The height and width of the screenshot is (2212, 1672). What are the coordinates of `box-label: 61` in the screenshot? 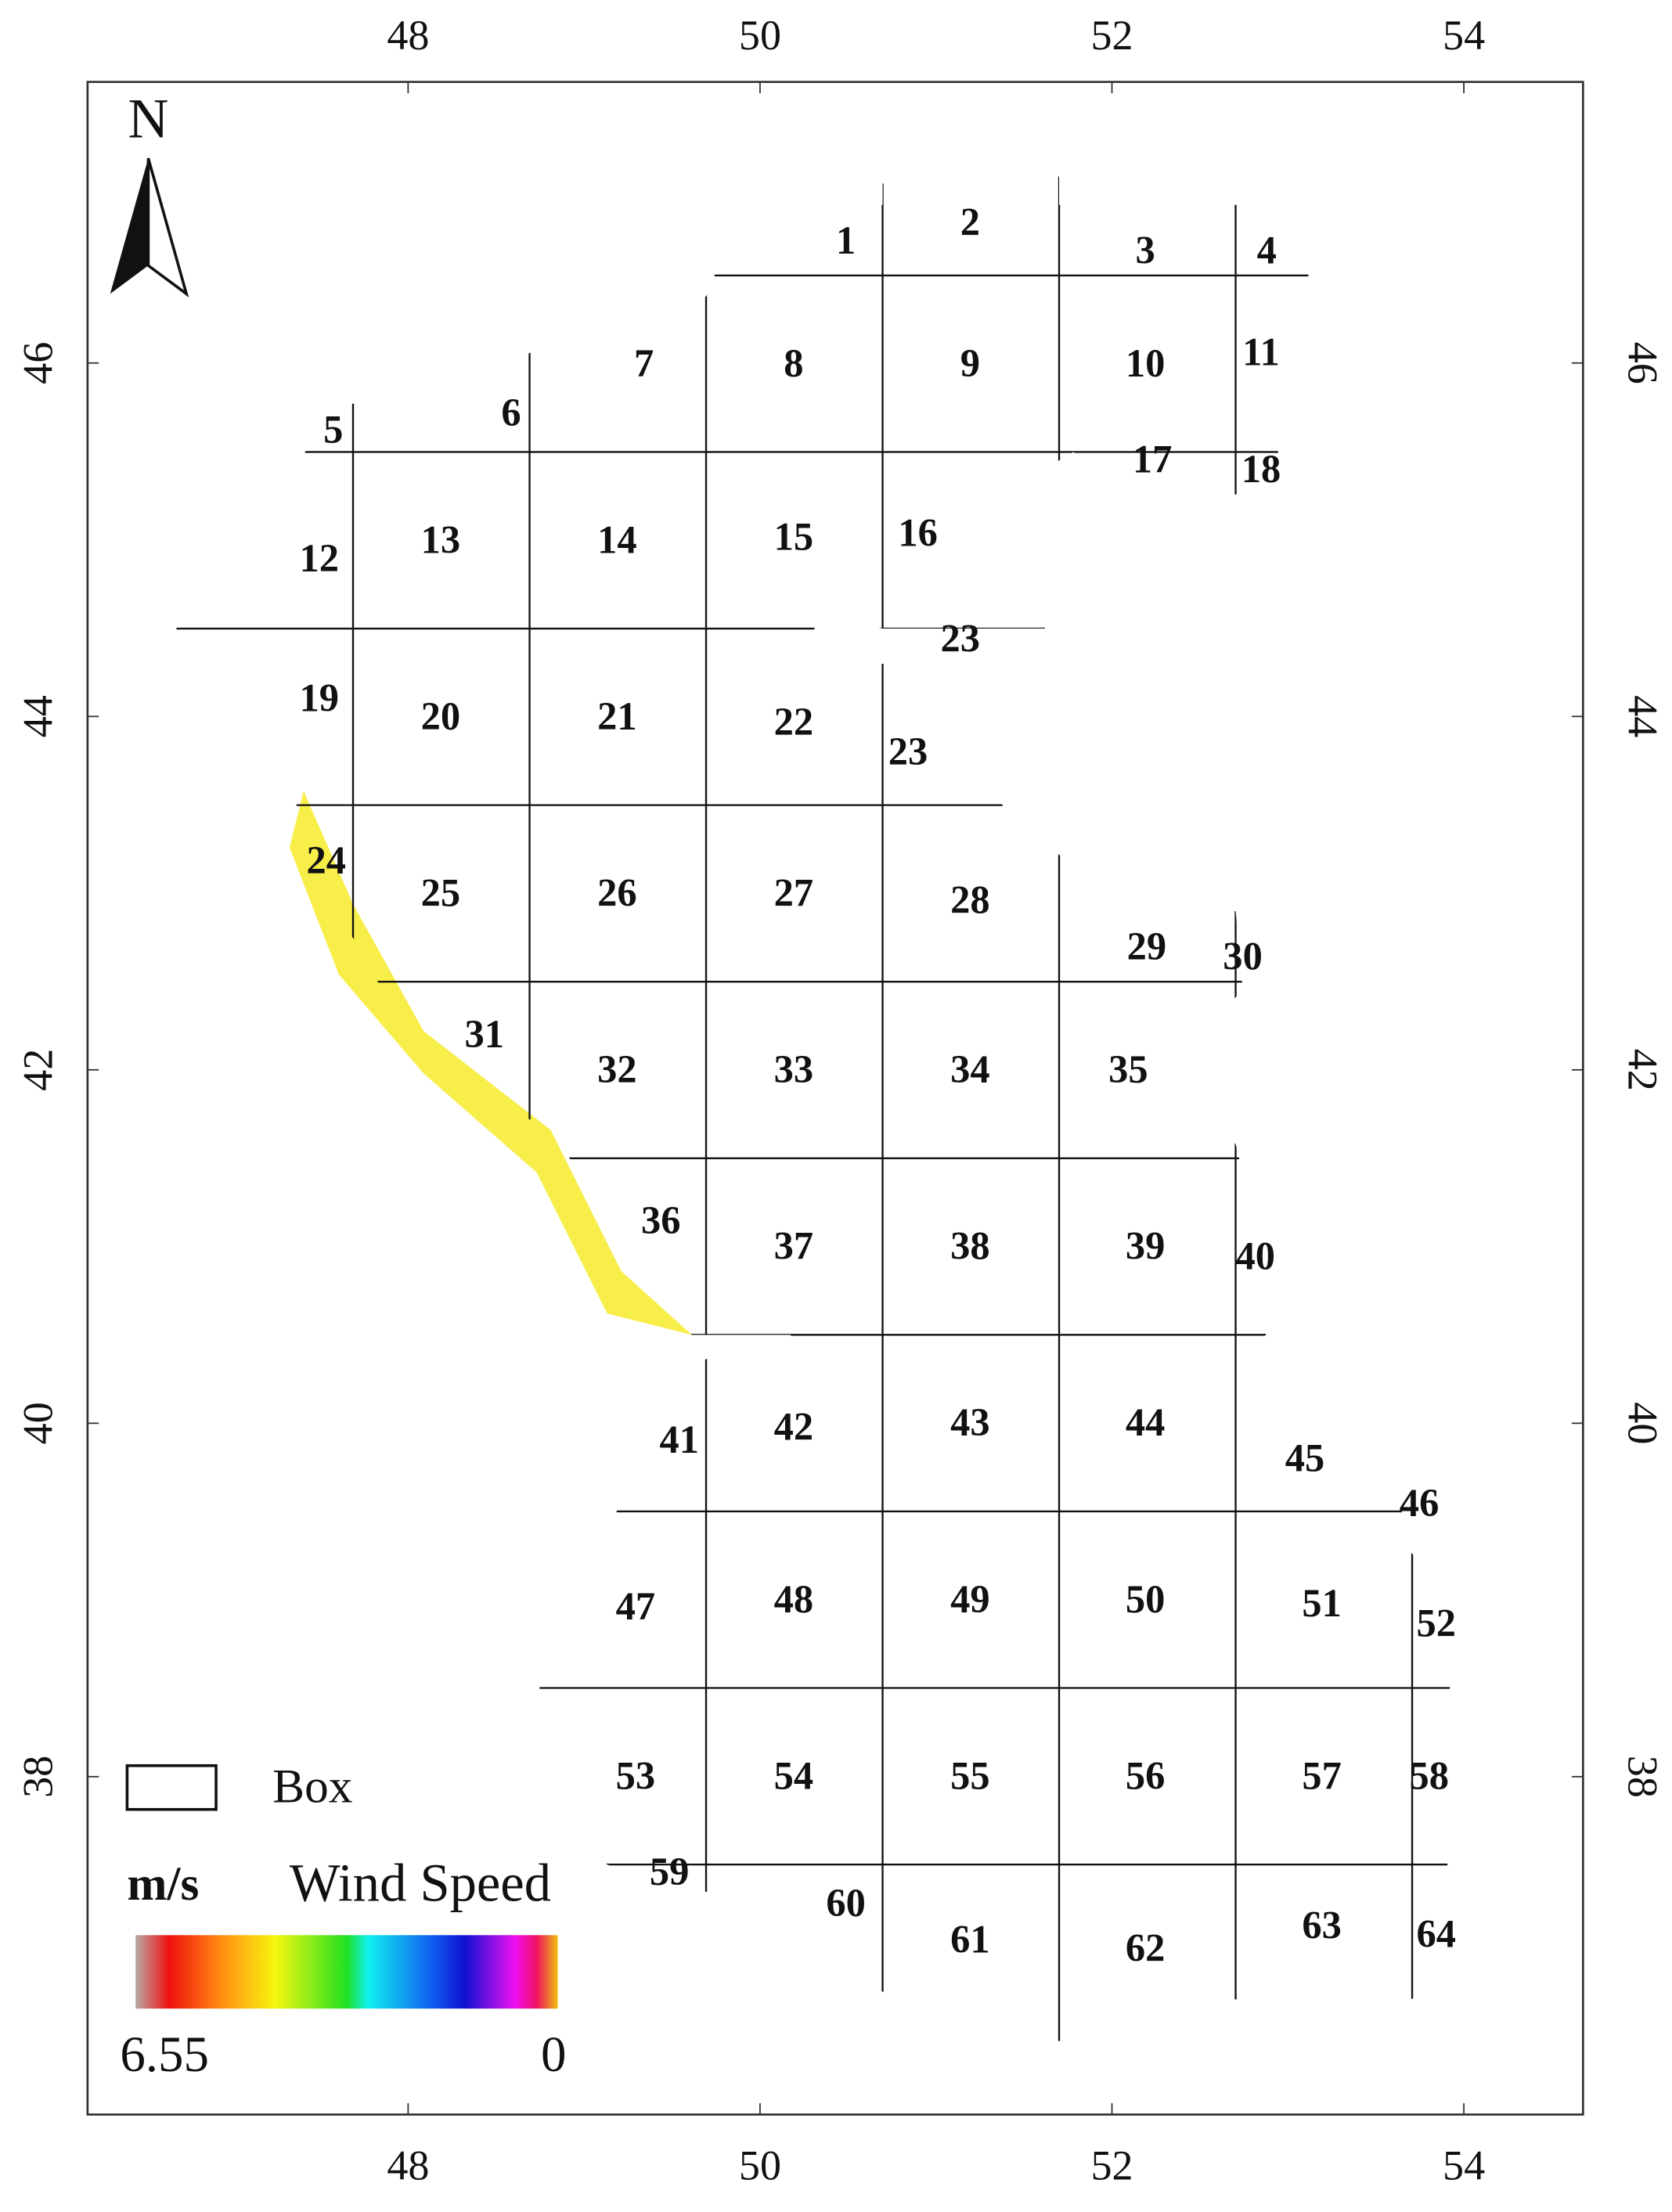 It's located at (970, 1940).